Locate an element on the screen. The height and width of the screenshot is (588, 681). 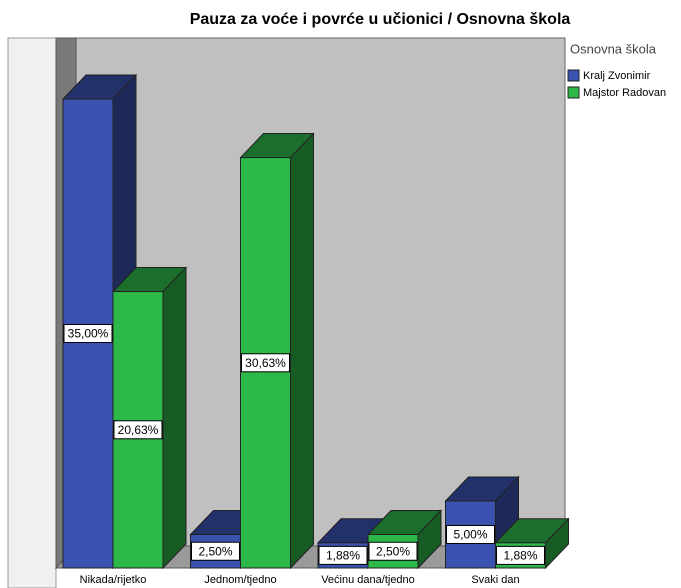
value-label: 5,00% is located at coordinates (470, 535).